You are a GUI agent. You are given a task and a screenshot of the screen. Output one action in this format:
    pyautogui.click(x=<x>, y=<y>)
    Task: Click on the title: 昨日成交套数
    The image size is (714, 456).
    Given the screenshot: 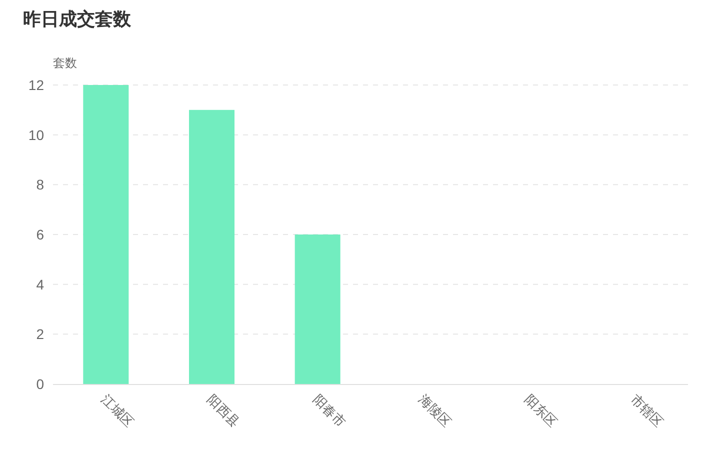 What is the action you would take?
    pyautogui.click(x=77, y=19)
    